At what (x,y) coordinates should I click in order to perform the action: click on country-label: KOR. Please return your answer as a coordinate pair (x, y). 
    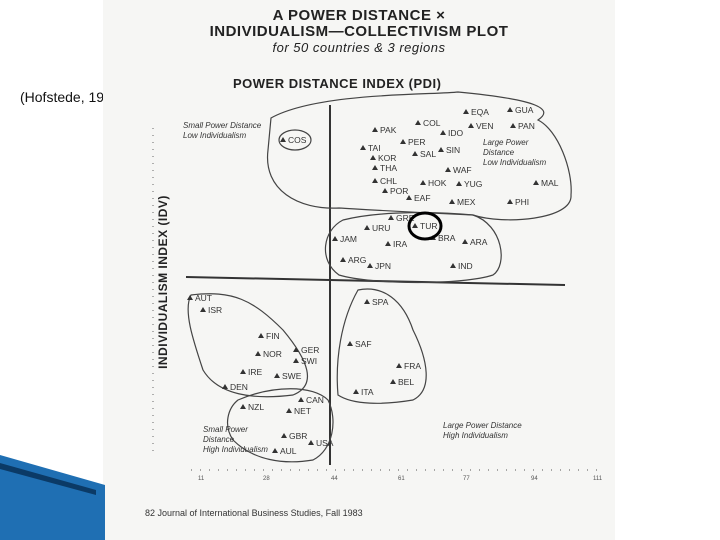
    Looking at the image, I should click on (387, 158).